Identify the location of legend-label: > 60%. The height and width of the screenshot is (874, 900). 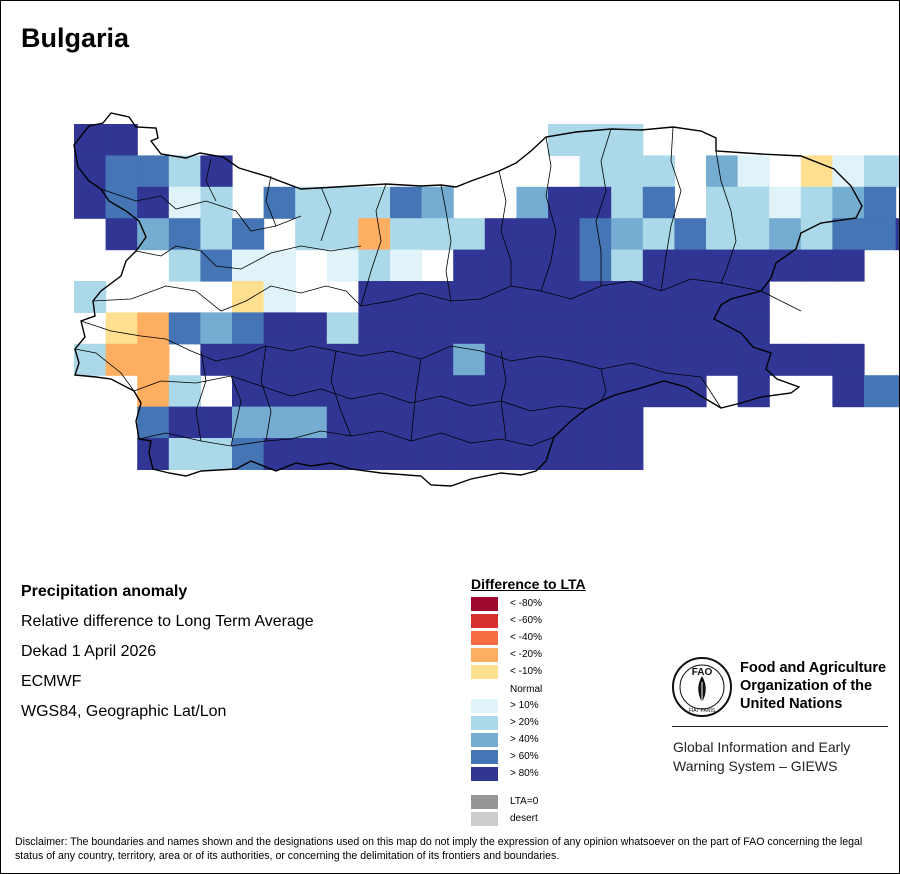
(524, 756).